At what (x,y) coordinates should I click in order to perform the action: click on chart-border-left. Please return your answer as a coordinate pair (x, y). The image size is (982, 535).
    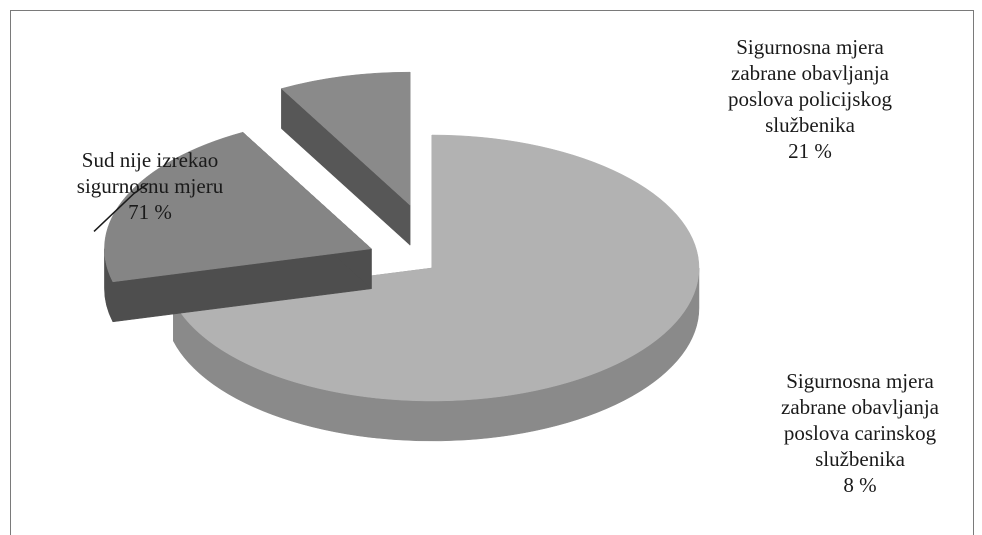
    Looking at the image, I should click on (10, 272).